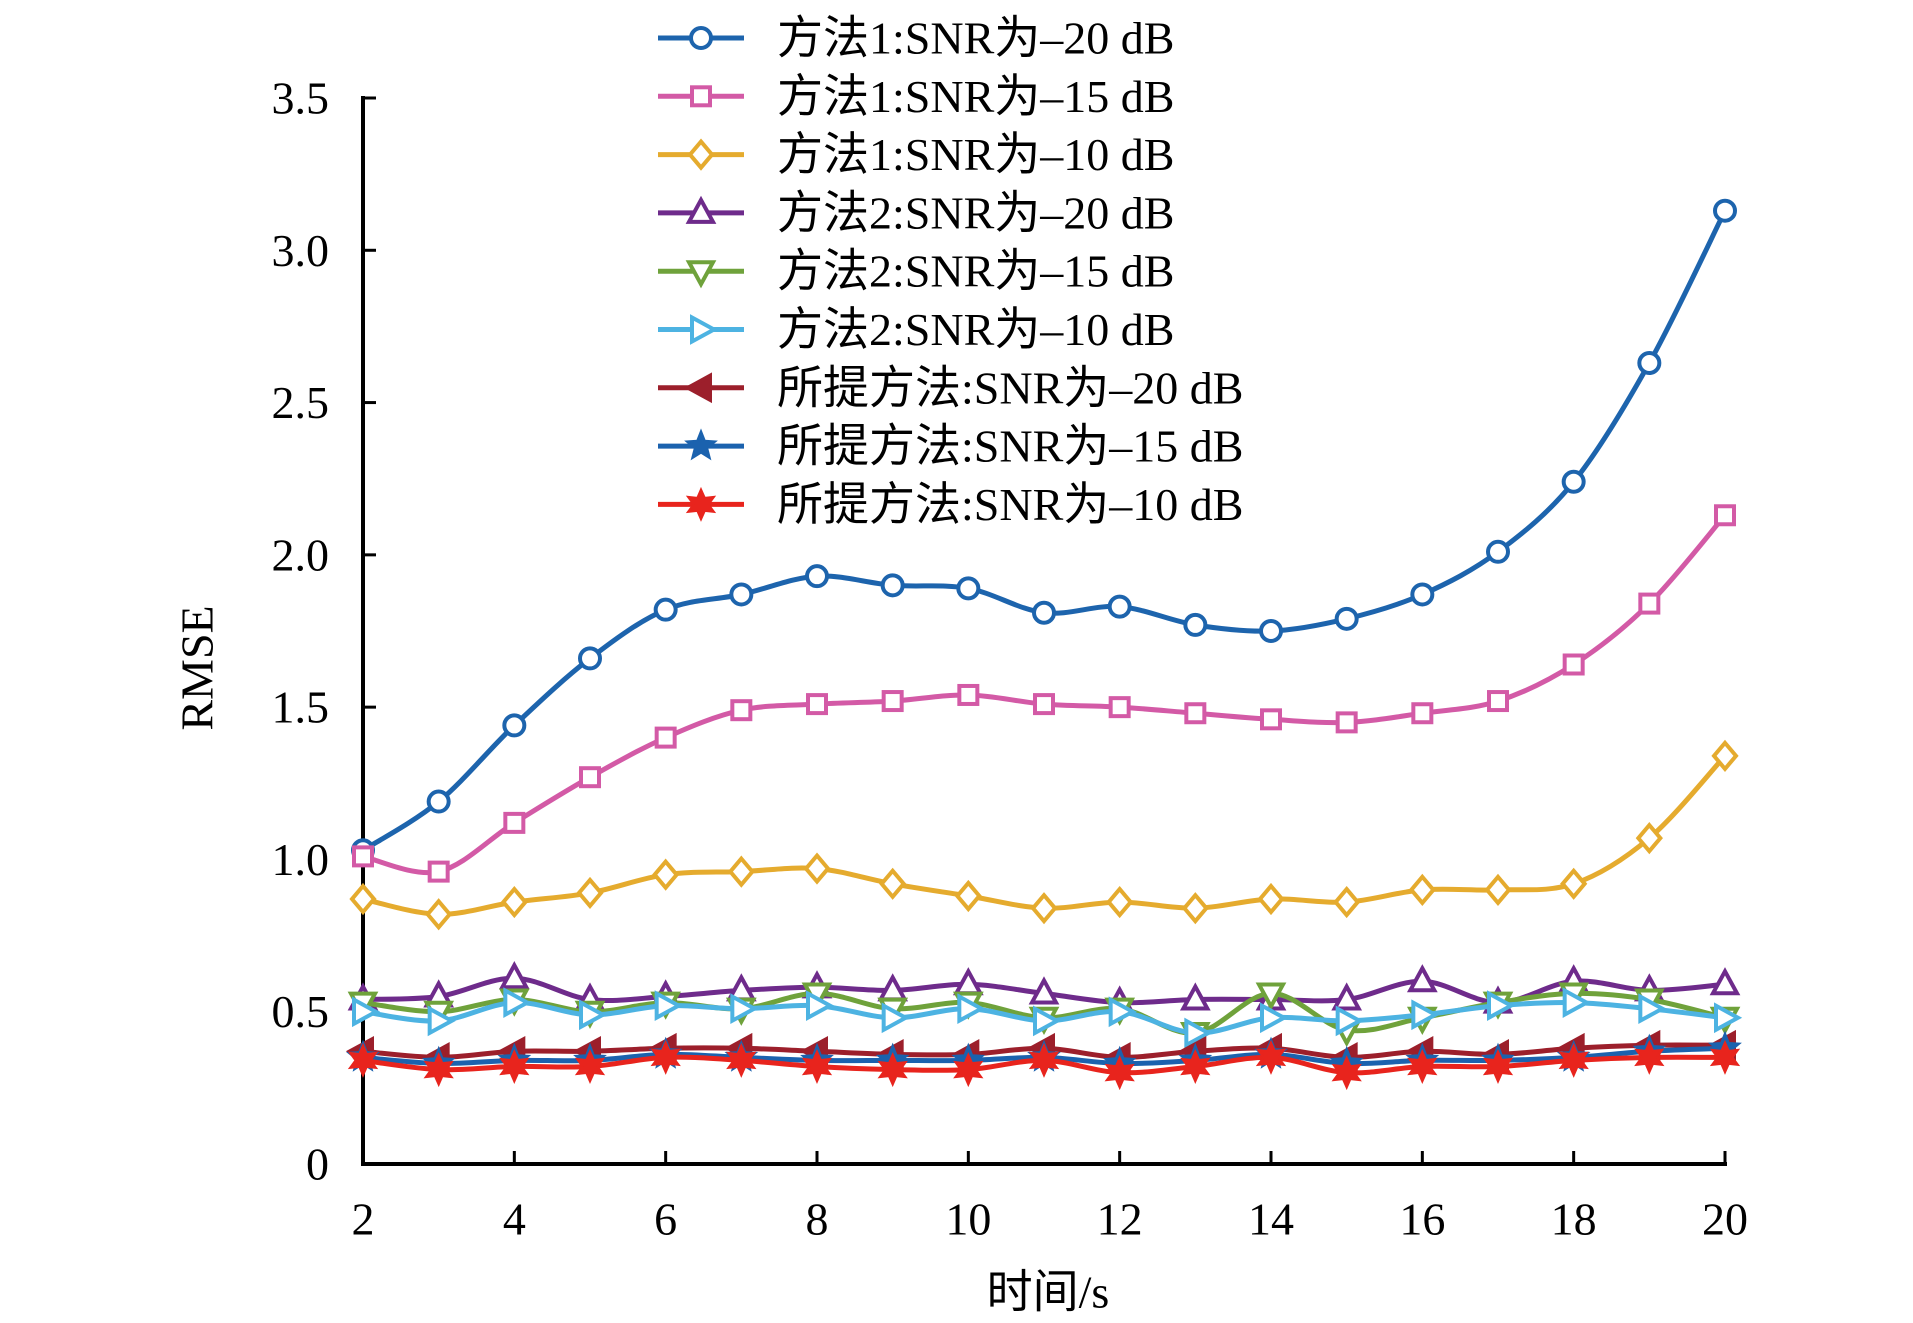  What do you see at coordinates (1422, 1066) in the screenshot?
I see `series-9-point-x16` at bounding box center [1422, 1066].